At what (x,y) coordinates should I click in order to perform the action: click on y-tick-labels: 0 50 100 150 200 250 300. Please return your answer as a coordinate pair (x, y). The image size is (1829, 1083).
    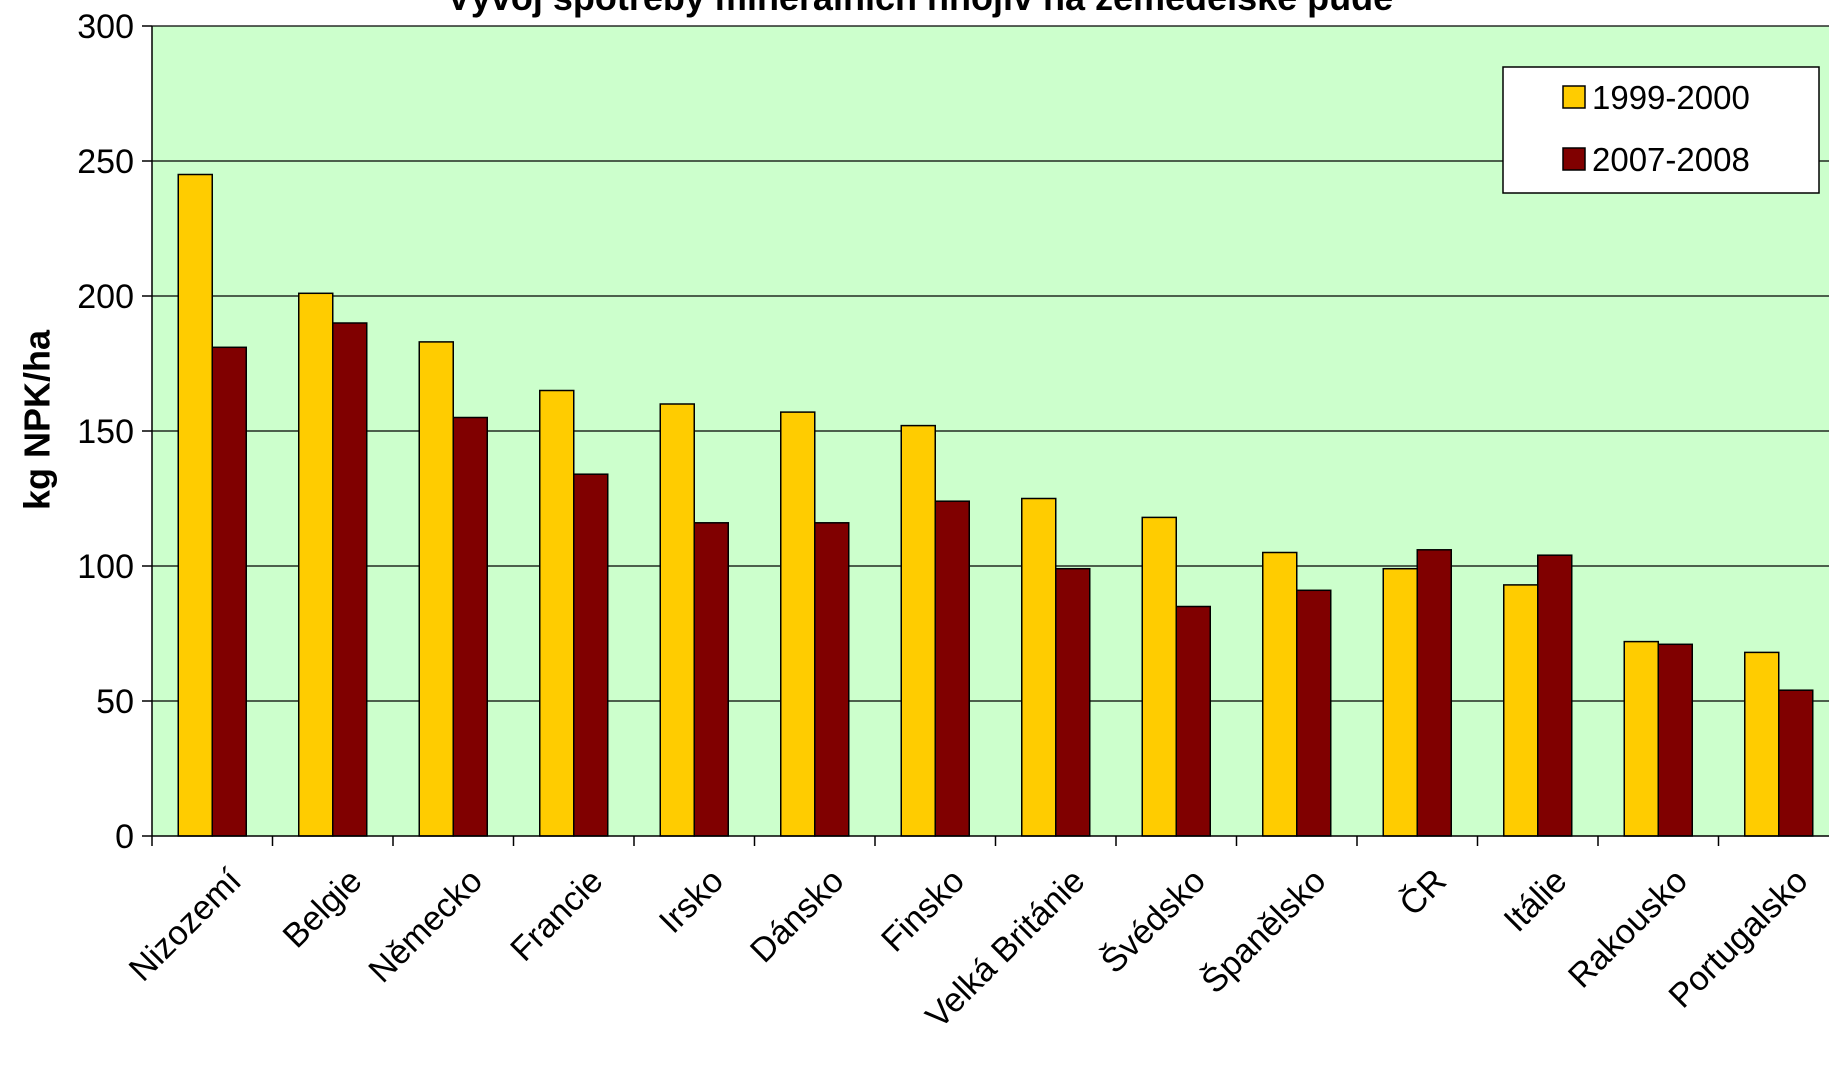
    Looking at the image, I should click on (105, 432).